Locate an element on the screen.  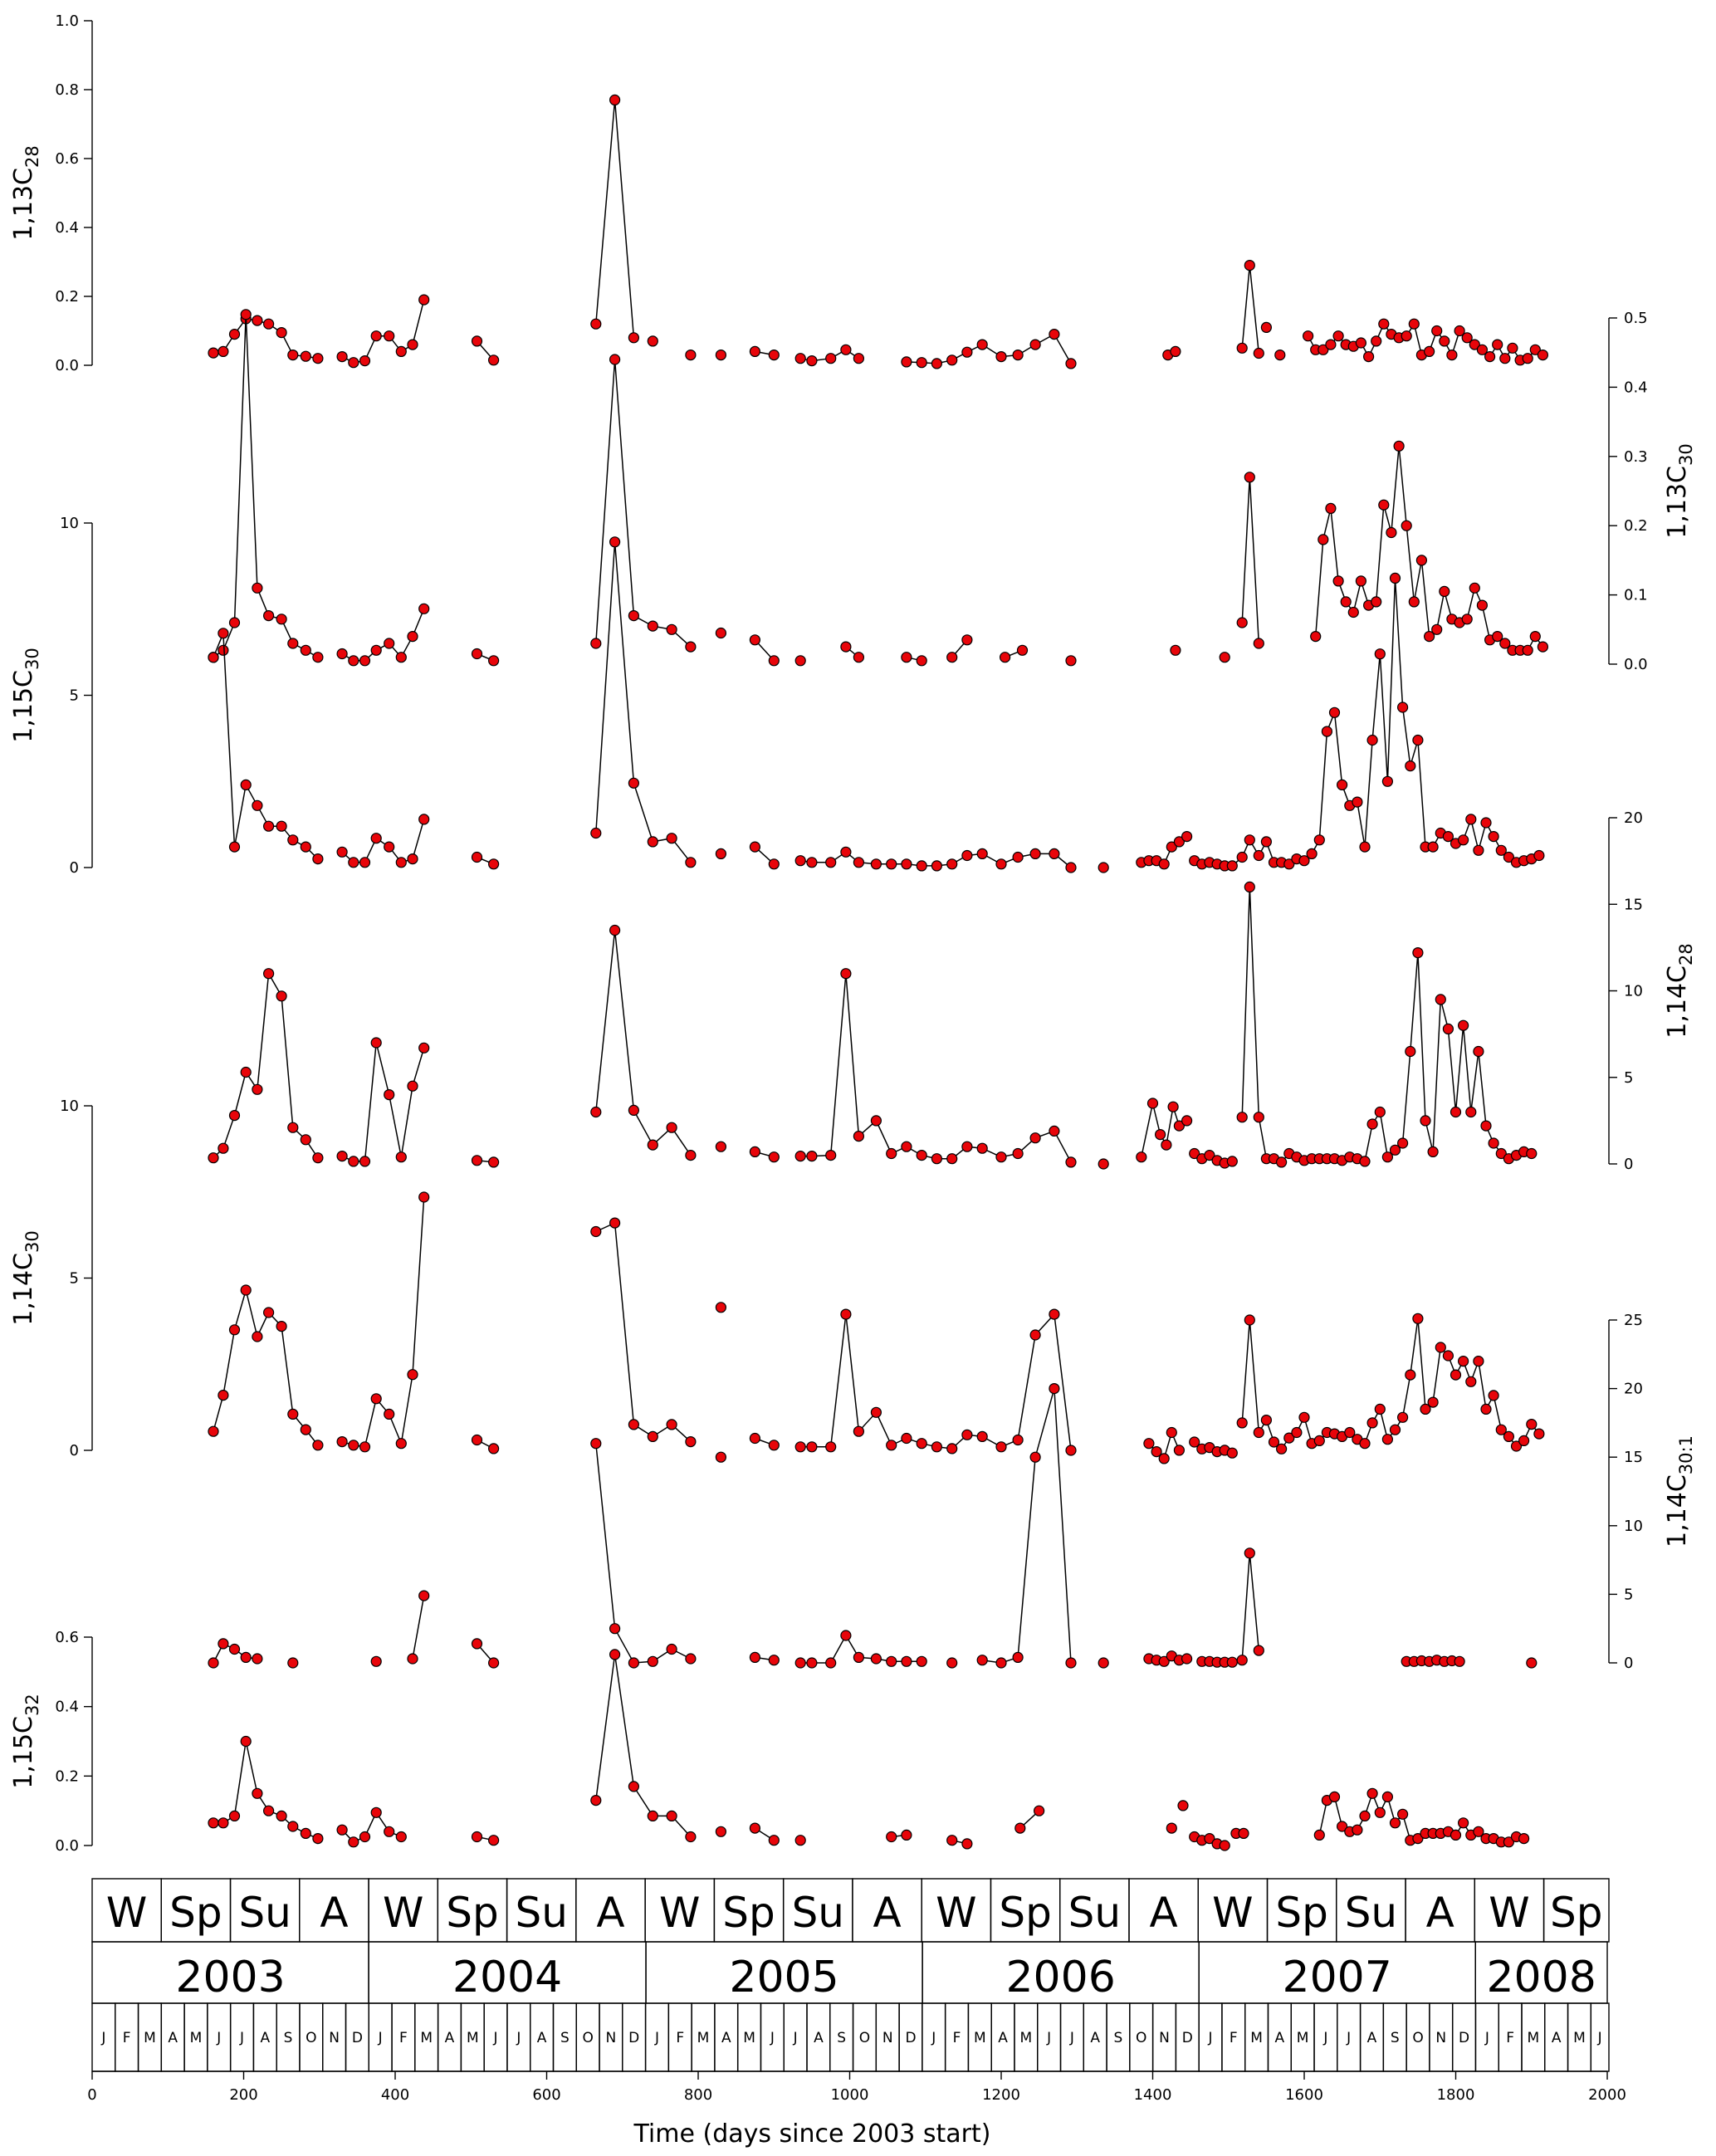
series-points is located at coordinates (877, 1491).